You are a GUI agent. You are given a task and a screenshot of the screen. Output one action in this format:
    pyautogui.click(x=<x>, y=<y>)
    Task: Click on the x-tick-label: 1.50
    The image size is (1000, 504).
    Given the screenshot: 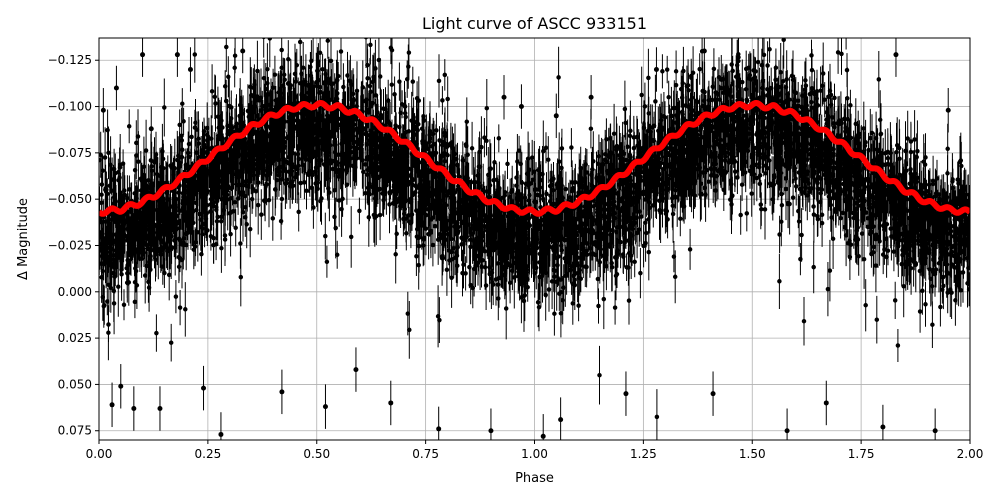 What is the action you would take?
    pyautogui.click(x=752, y=454)
    